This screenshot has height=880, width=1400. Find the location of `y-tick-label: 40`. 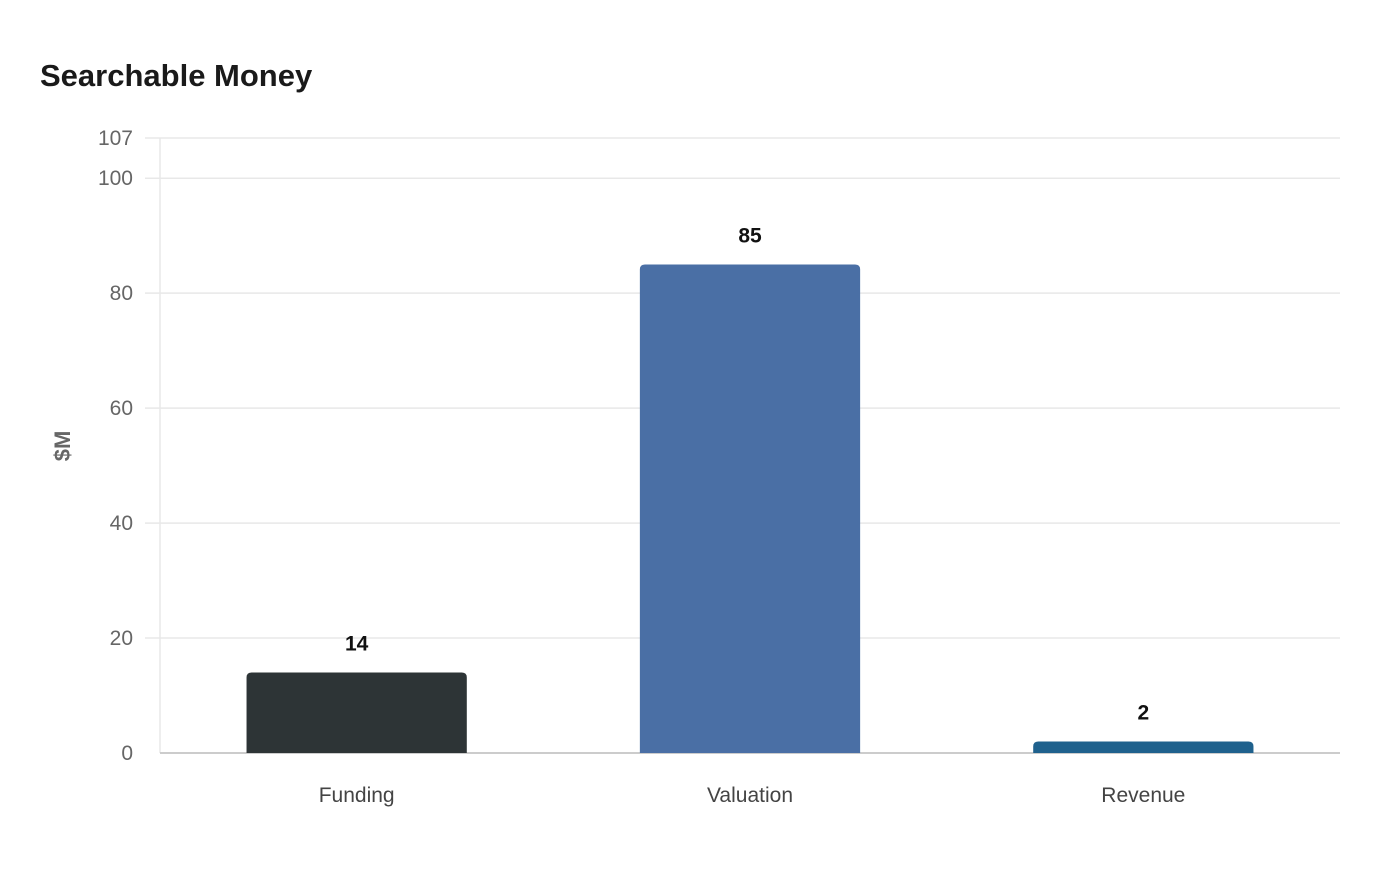

y-tick-label: 40 is located at coordinates (121, 523).